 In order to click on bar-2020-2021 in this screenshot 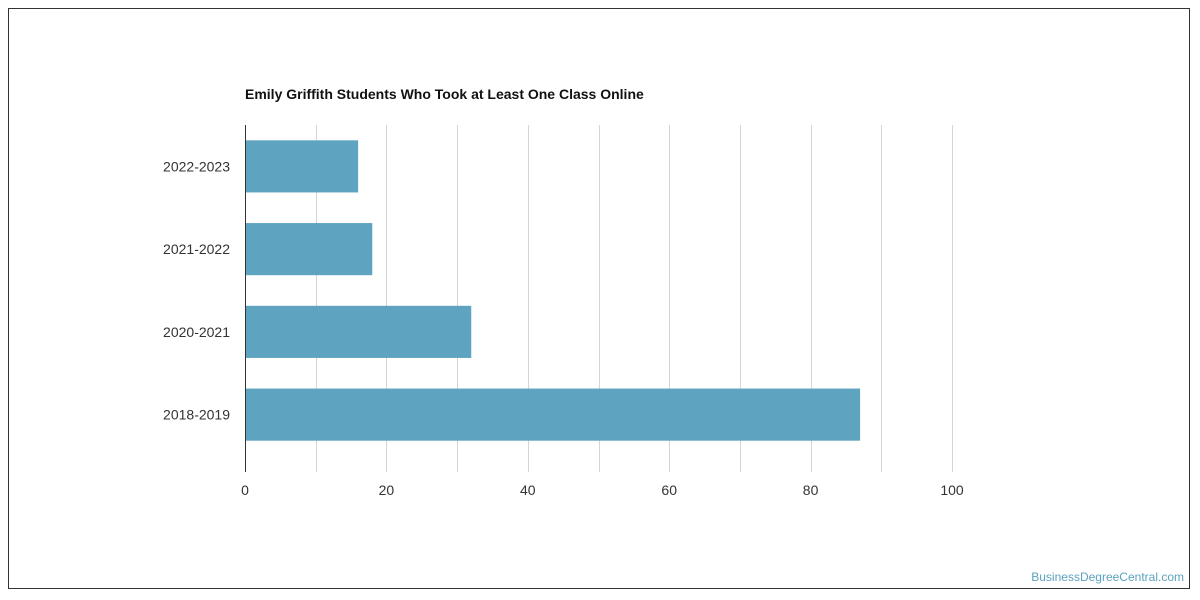, I will do `click(359, 331)`.